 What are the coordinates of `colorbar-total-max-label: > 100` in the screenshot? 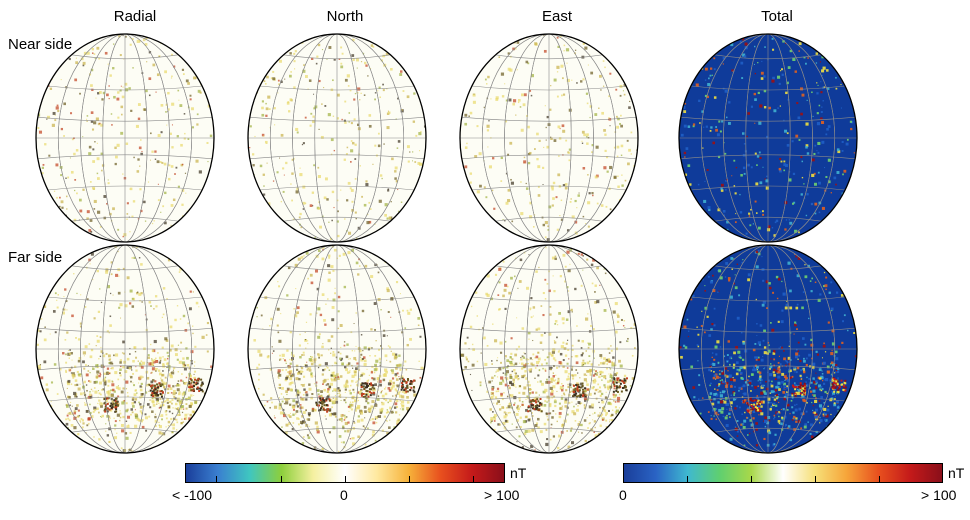 It's located at (939, 495).